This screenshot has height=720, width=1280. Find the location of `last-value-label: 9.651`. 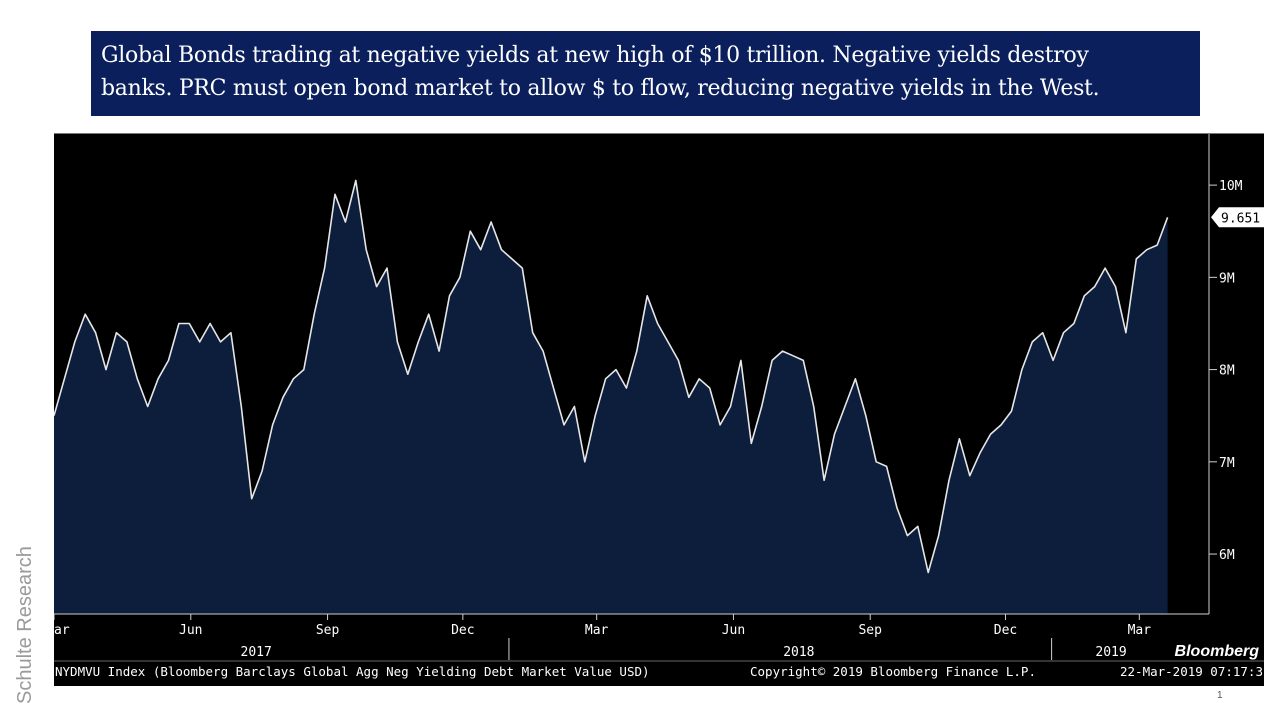

last-value-label: 9.651 is located at coordinates (1240, 218).